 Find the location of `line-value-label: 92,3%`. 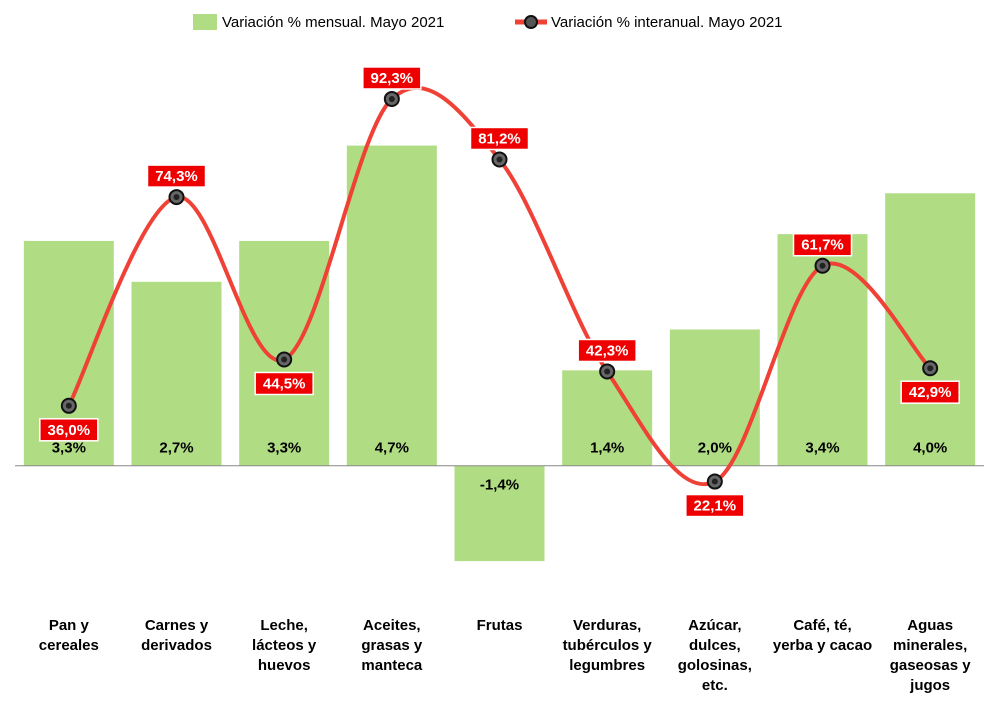

line-value-label: 92,3% is located at coordinates (392, 78).